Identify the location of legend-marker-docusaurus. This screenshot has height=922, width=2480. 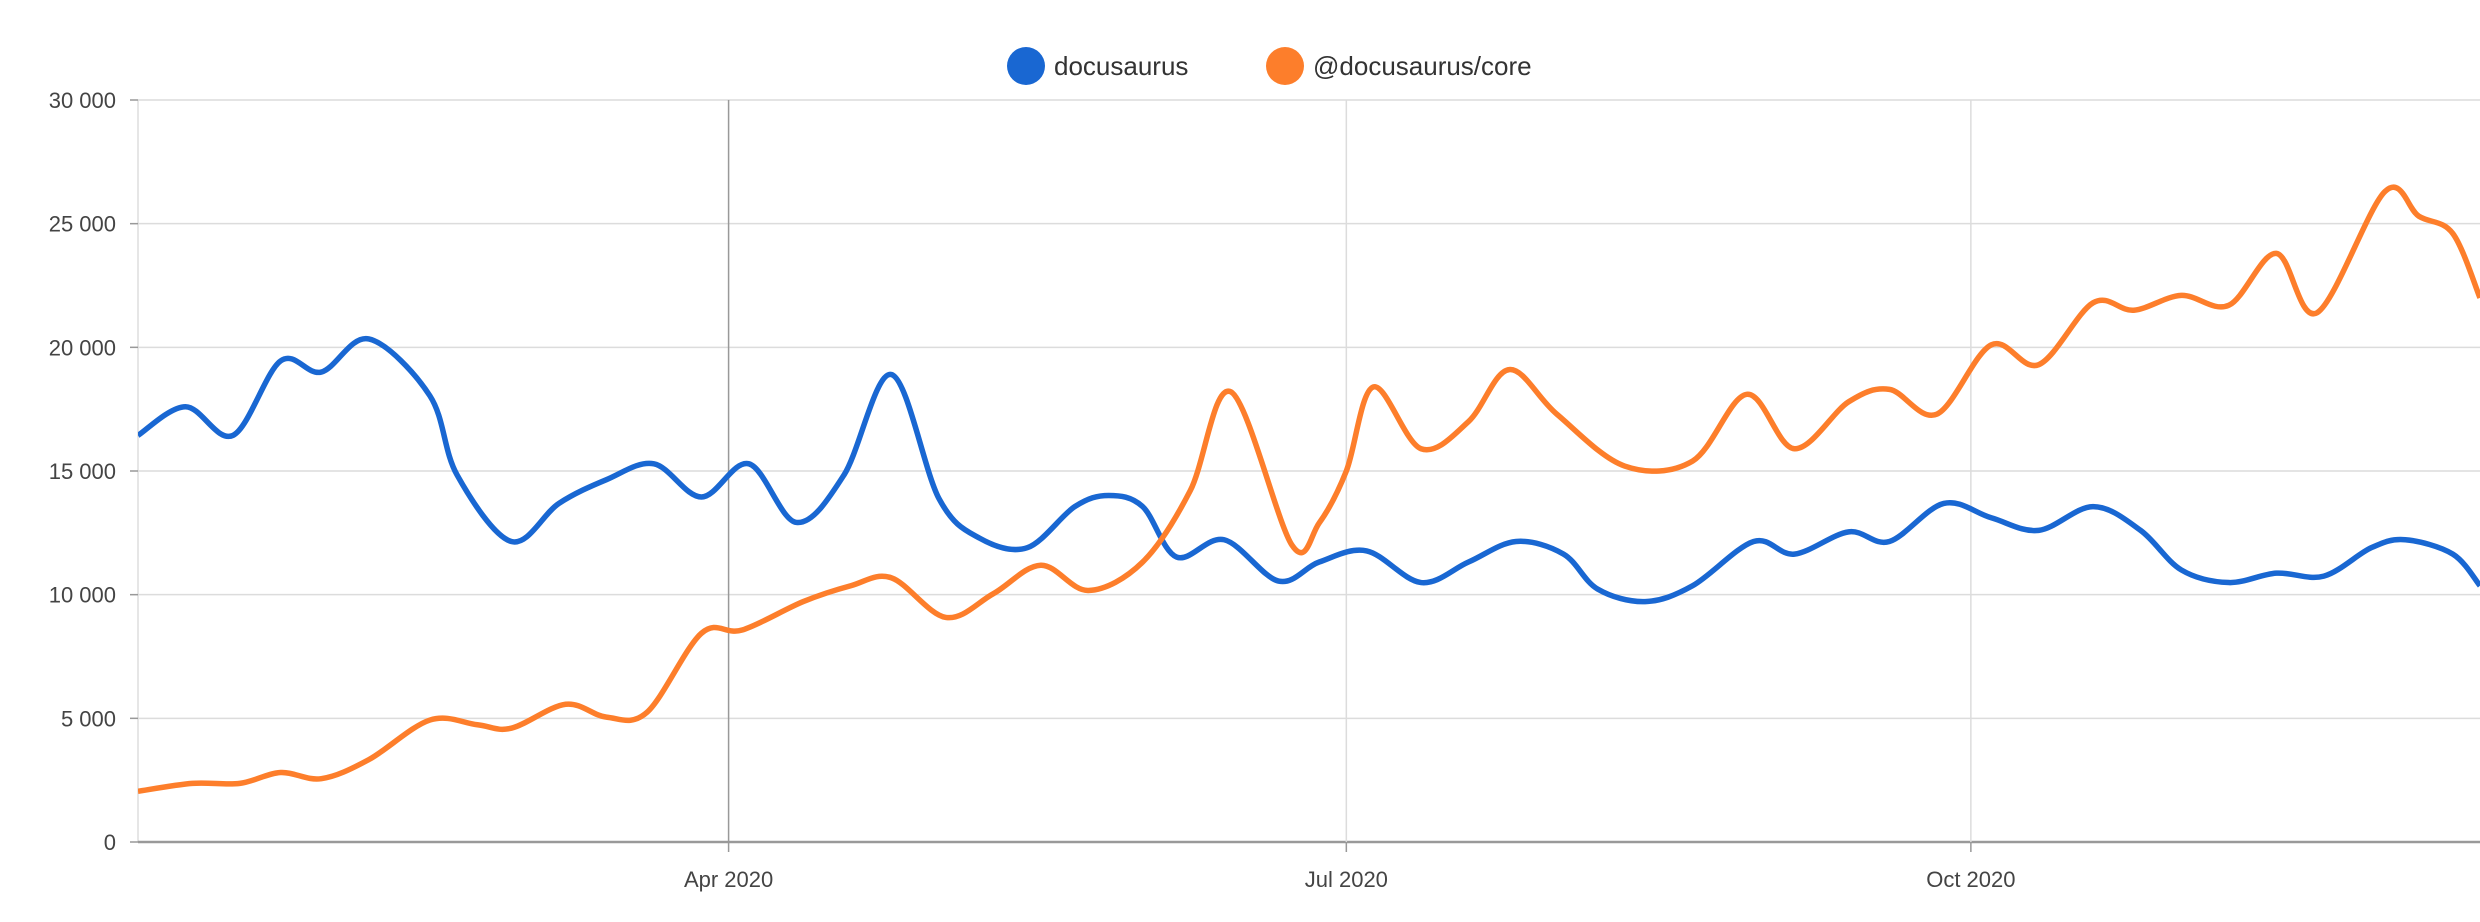
(1026, 66).